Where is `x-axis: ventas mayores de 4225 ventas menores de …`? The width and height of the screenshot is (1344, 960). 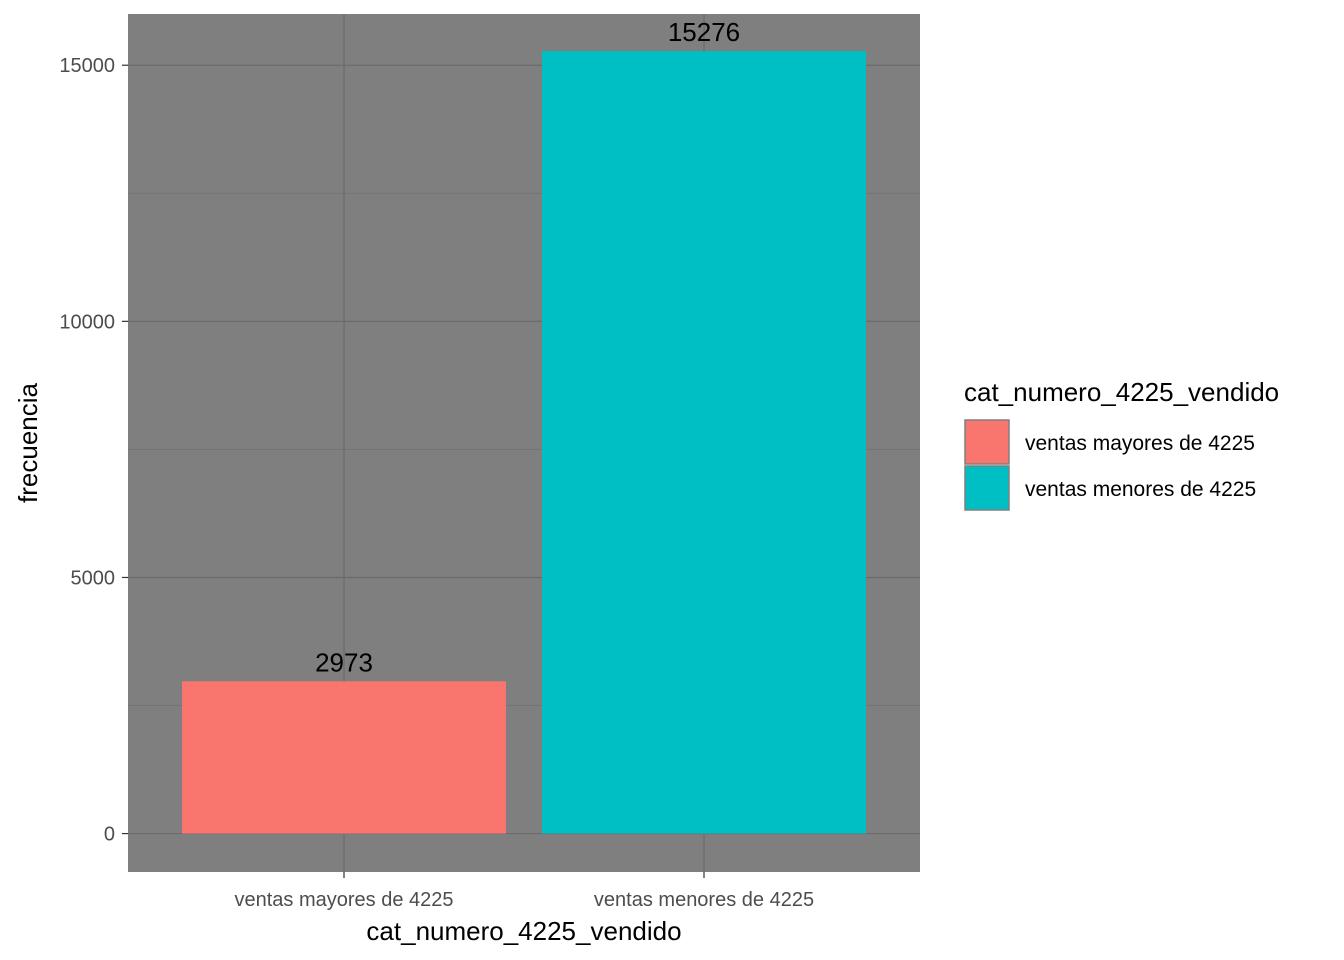 x-axis: ventas mayores de 4225 ventas menores de … is located at coordinates (524, 891).